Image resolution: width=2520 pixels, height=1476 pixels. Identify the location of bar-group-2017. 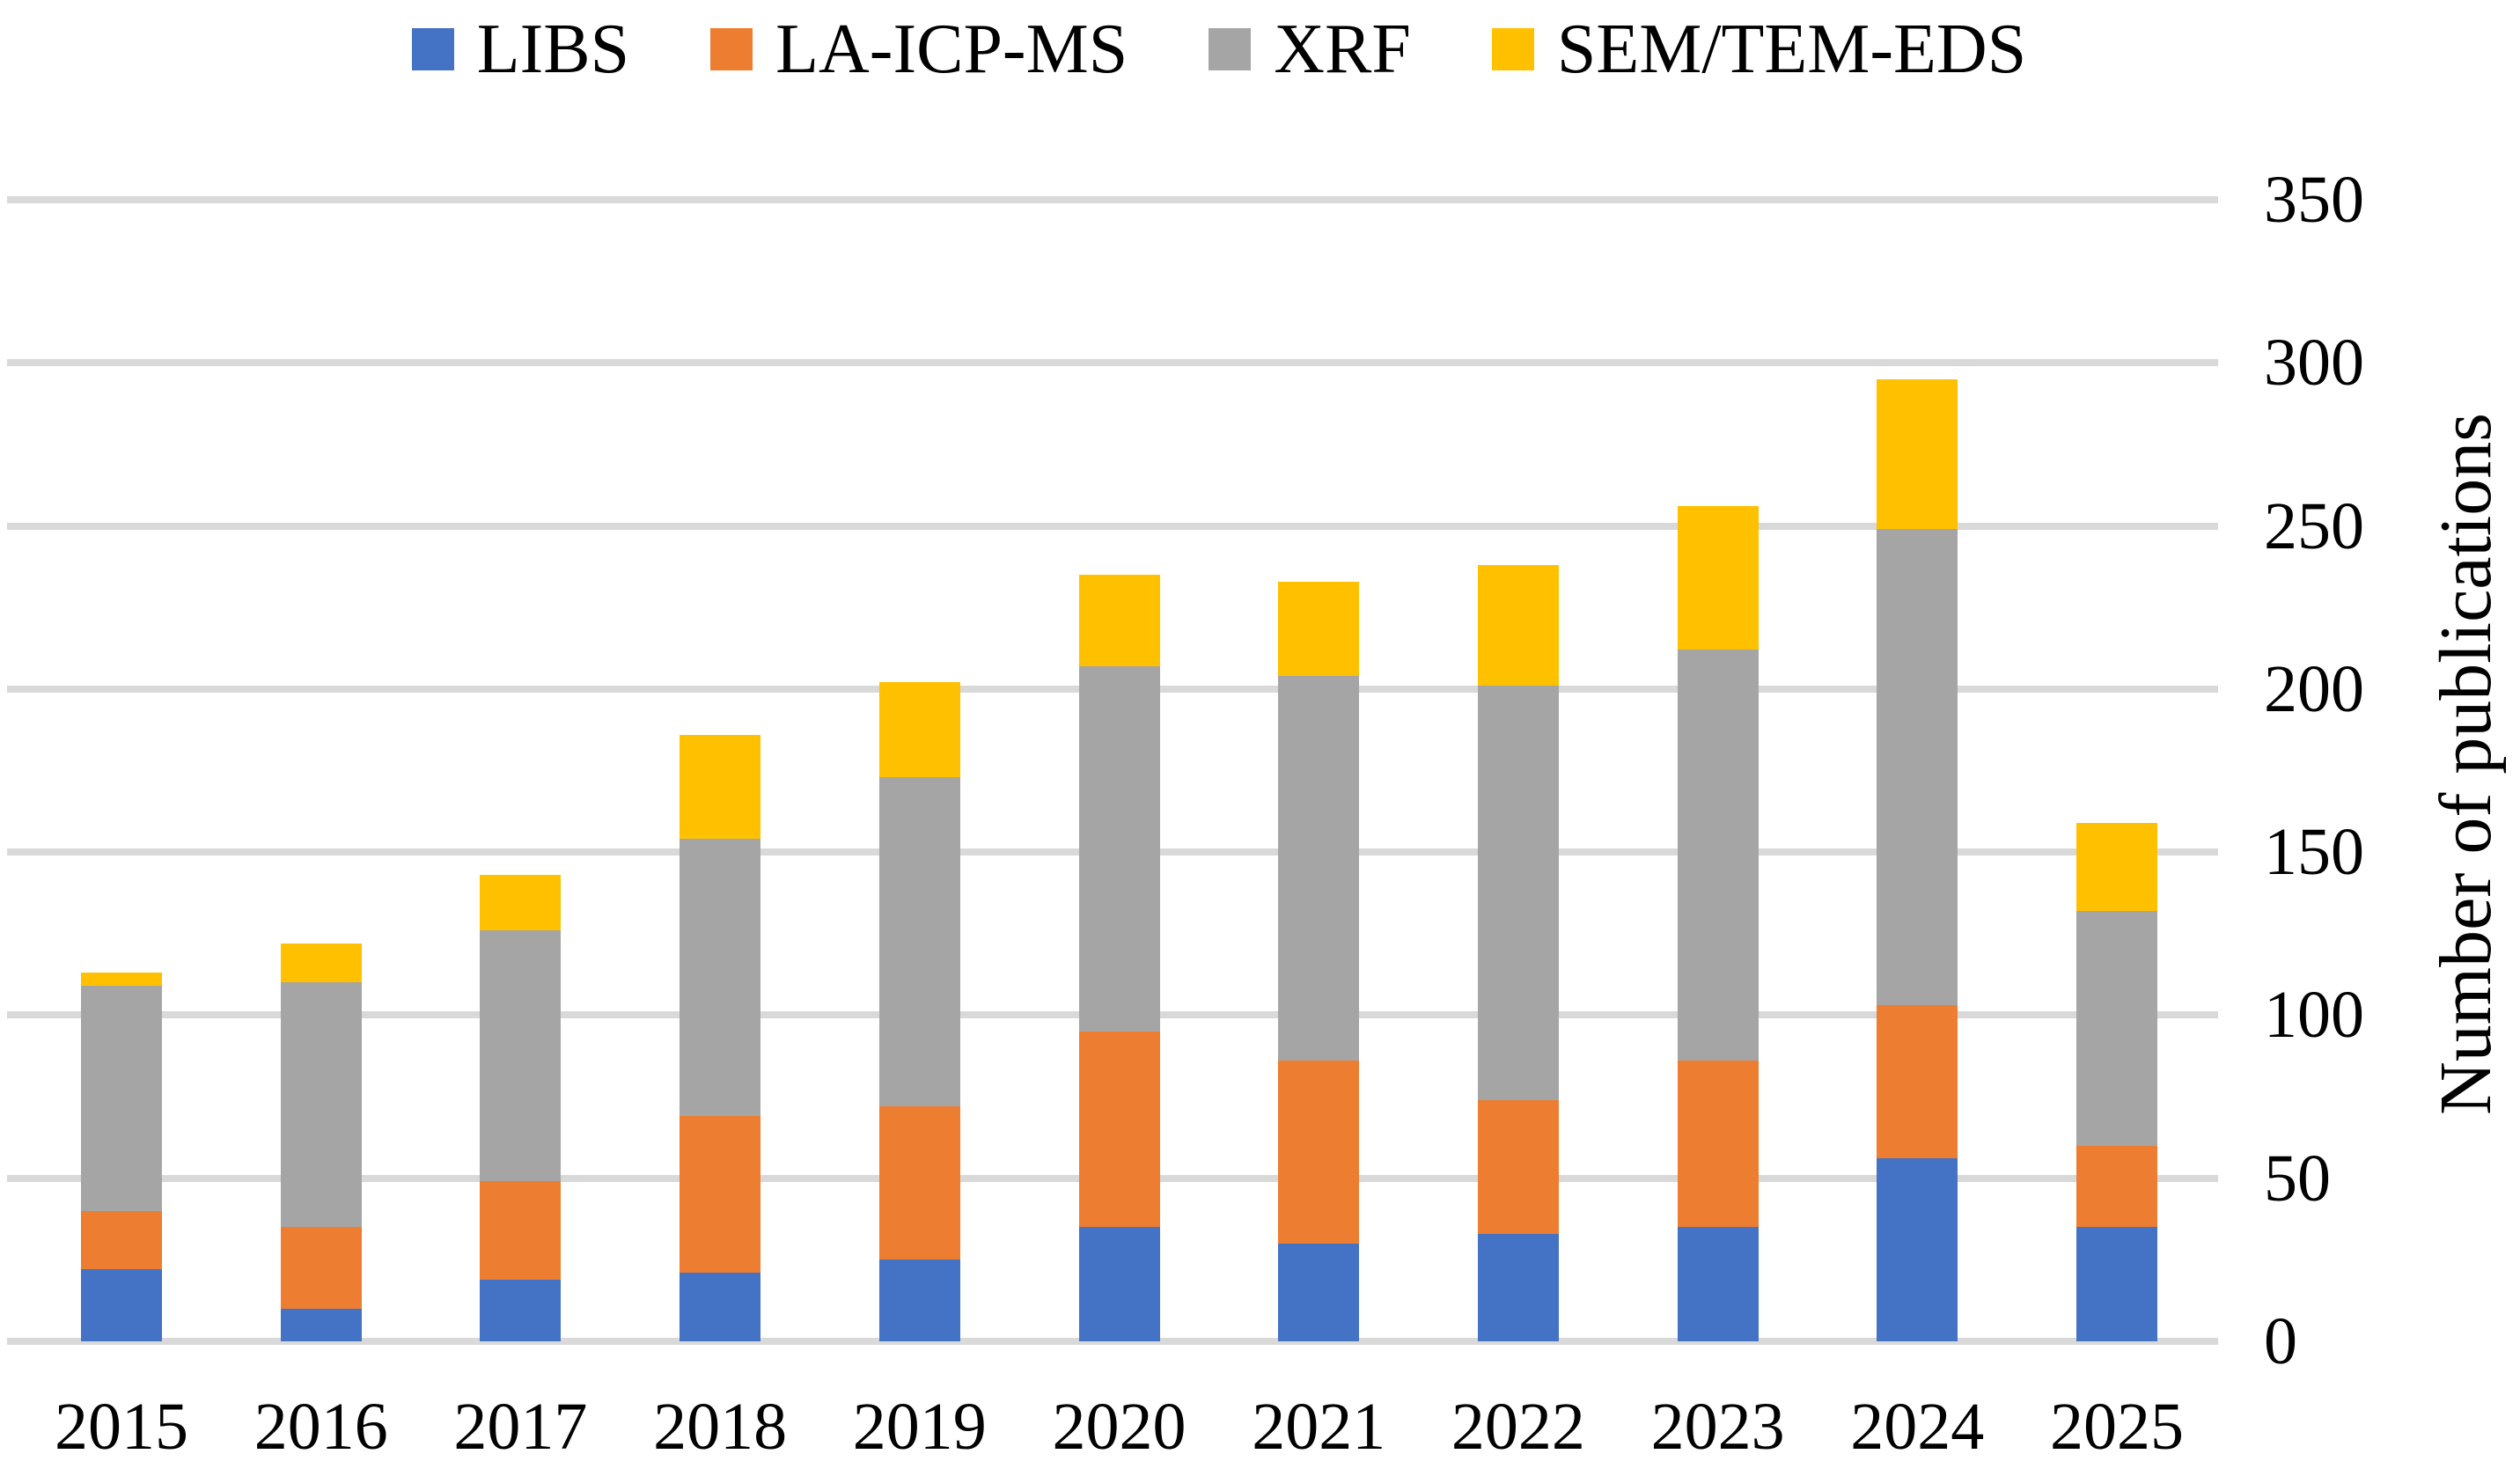
(521, 1108).